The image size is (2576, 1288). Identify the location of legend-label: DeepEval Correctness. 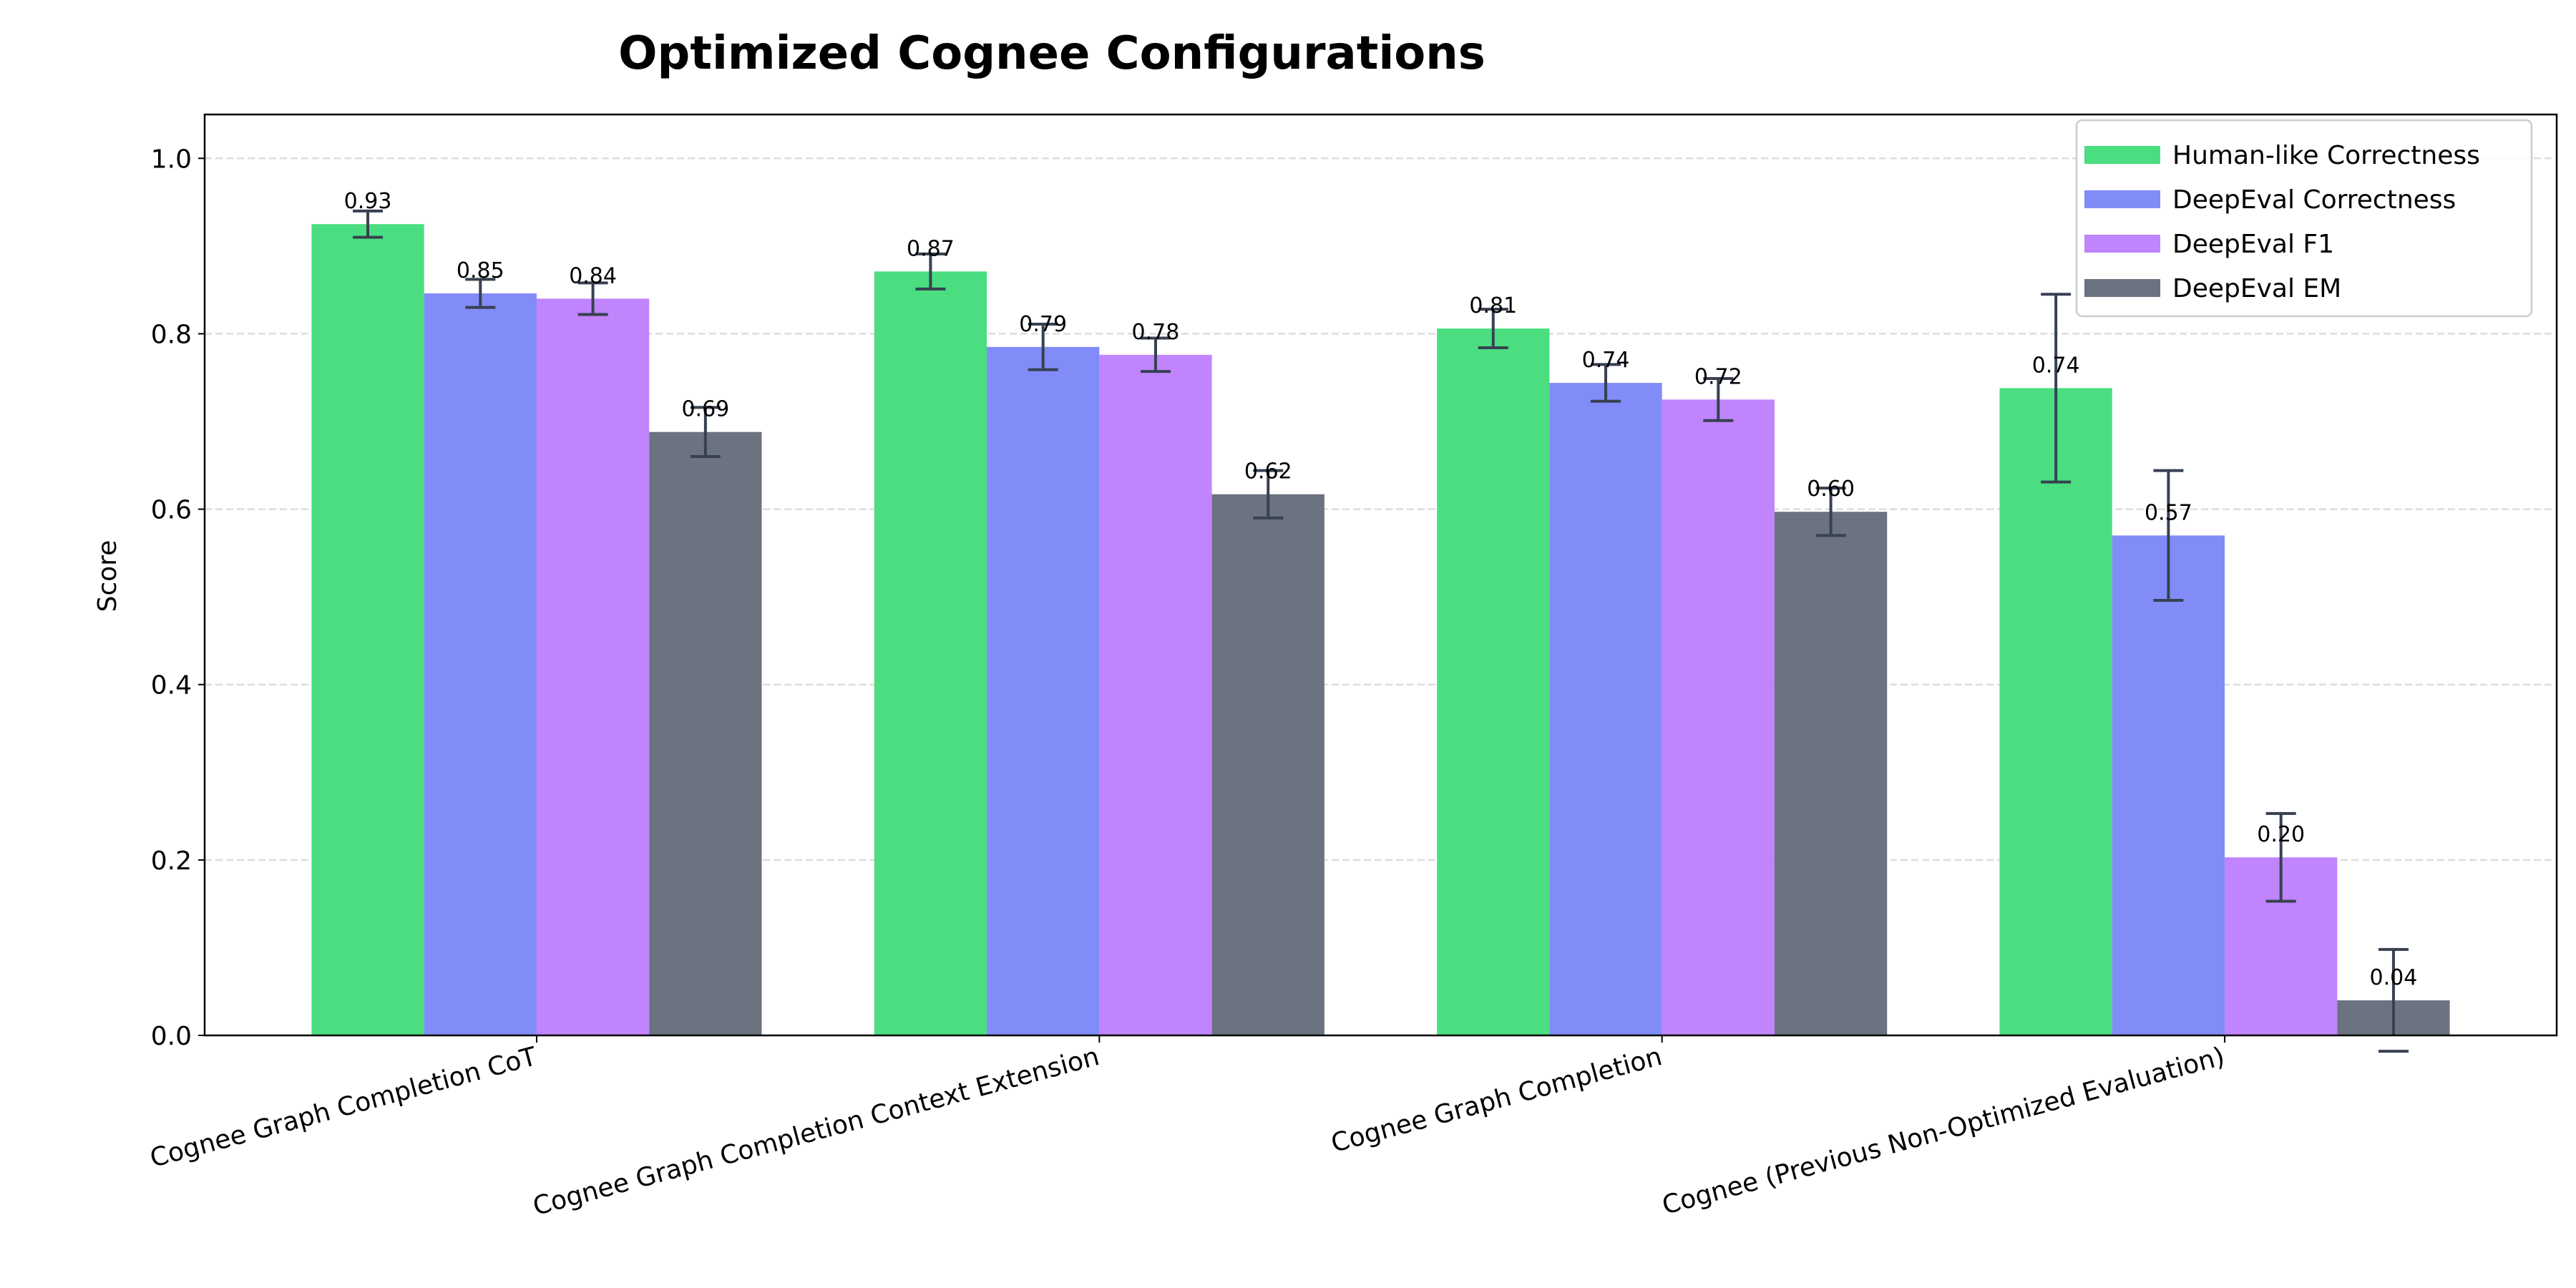
(2314, 200).